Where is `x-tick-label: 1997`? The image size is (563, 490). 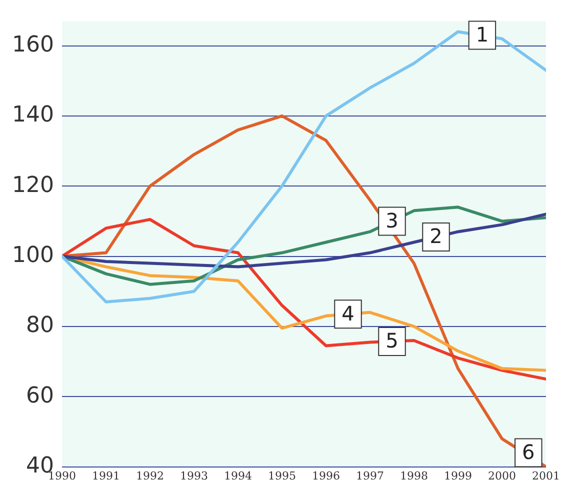
x-tick-label: 1997 is located at coordinates (370, 475).